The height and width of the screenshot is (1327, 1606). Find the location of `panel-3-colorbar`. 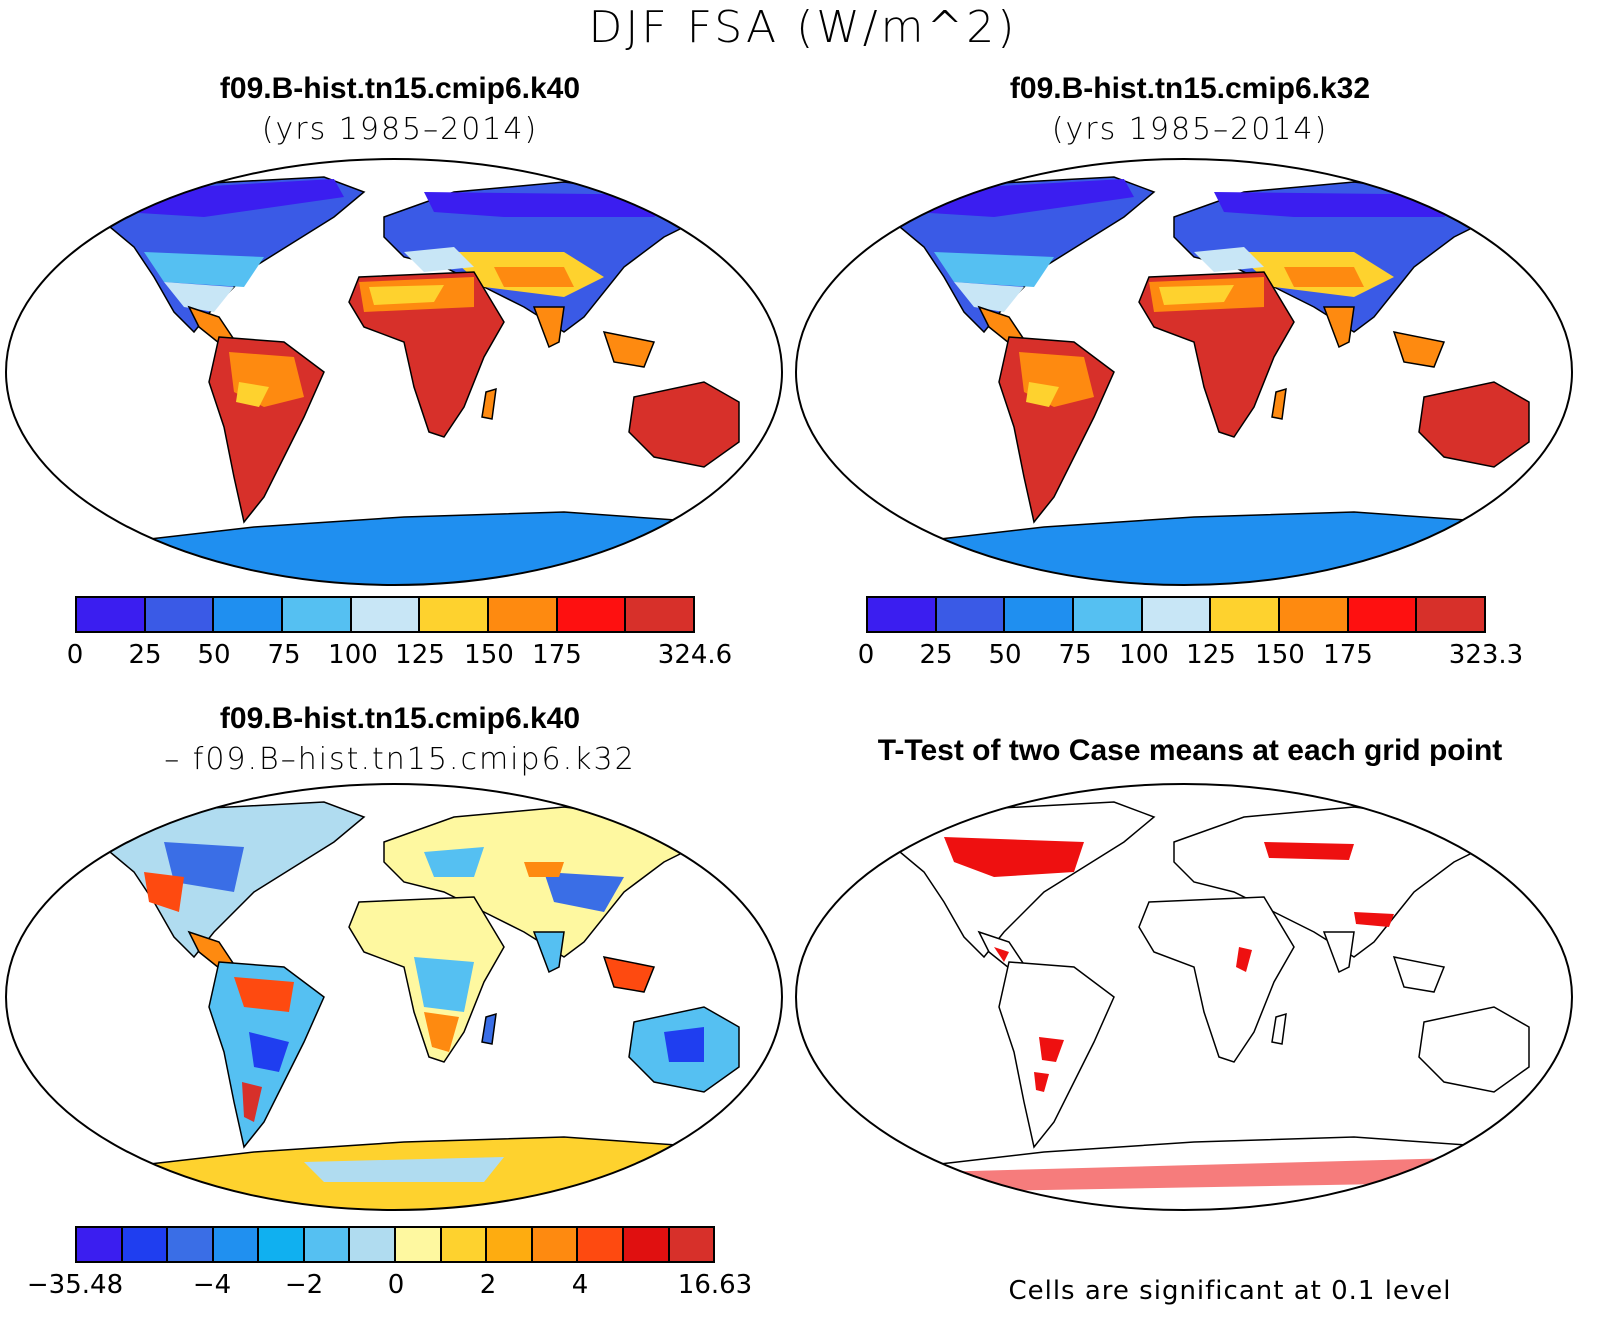

panel-3-colorbar is located at coordinates (395, 1244).